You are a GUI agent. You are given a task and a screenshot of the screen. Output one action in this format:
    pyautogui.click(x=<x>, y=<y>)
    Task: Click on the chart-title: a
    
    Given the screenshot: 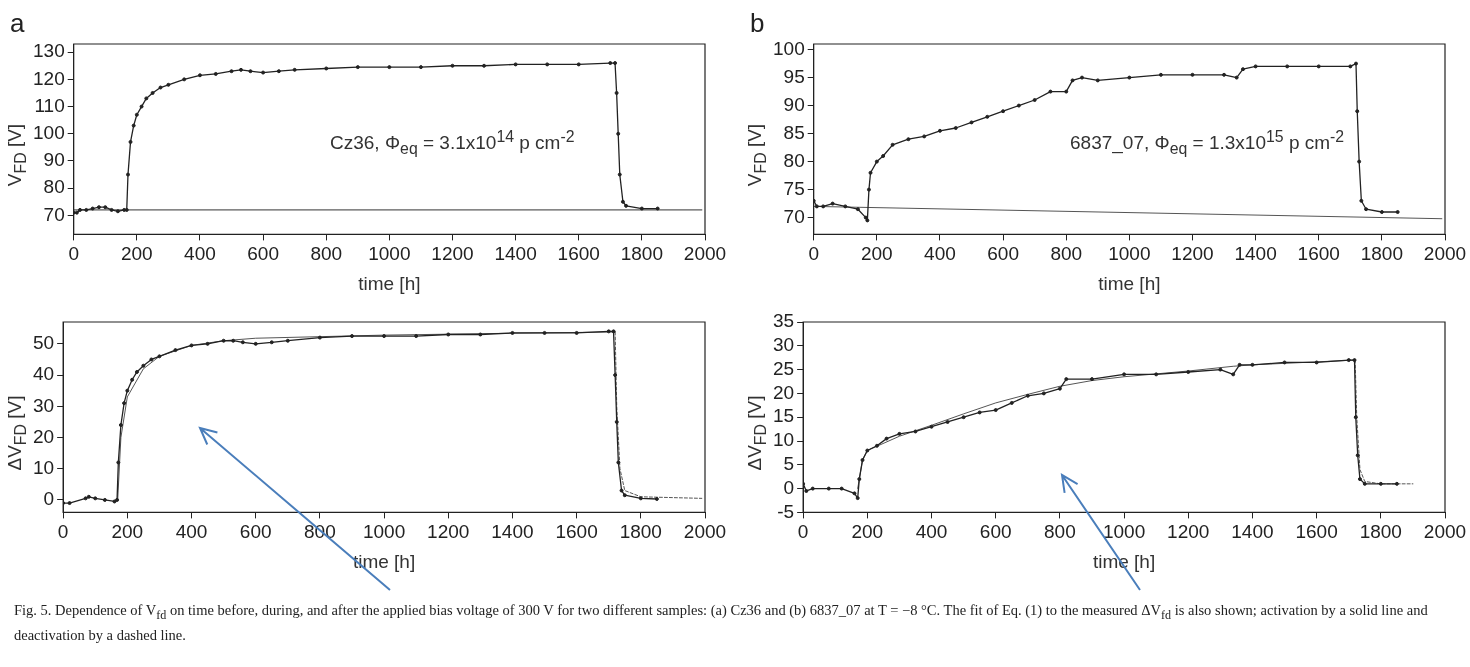 What is the action you would take?
    pyautogui.click(x=17, y=23)
    